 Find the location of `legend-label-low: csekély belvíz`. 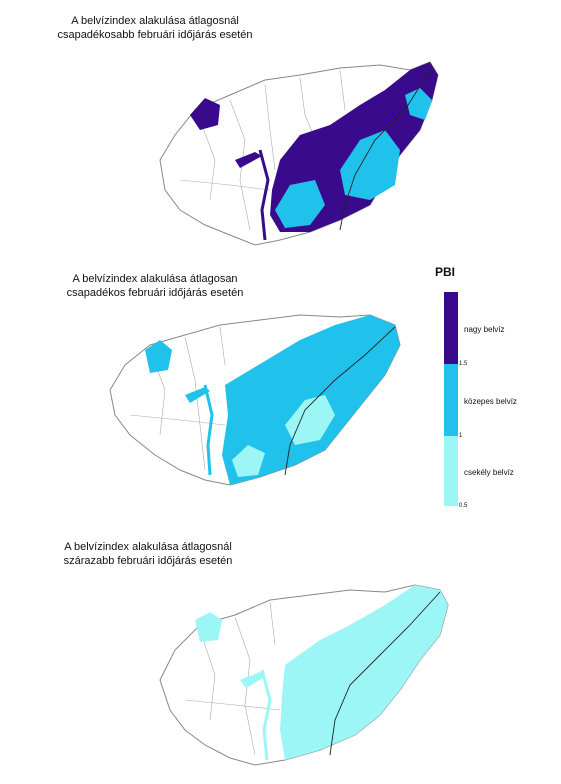

legend-label-low: csekély belvíz is located at coordinates (489, 472).